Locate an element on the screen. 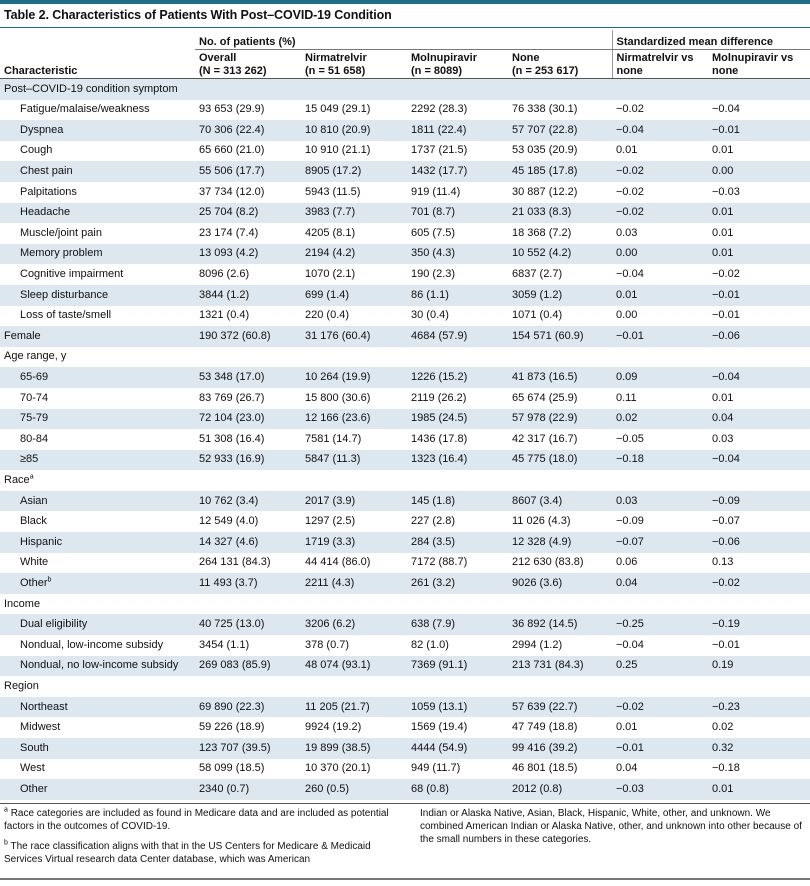  cell-overall: 58 099 (18.5) is located at coordinates (232, 768).